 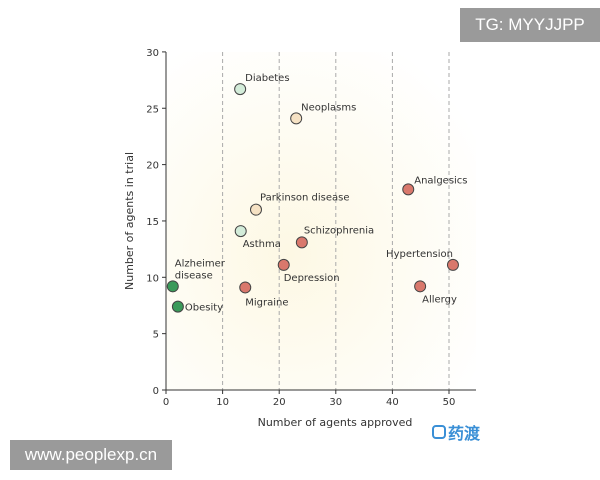 I want to click on y-tick-label: 5, so click(x=156, y=335).